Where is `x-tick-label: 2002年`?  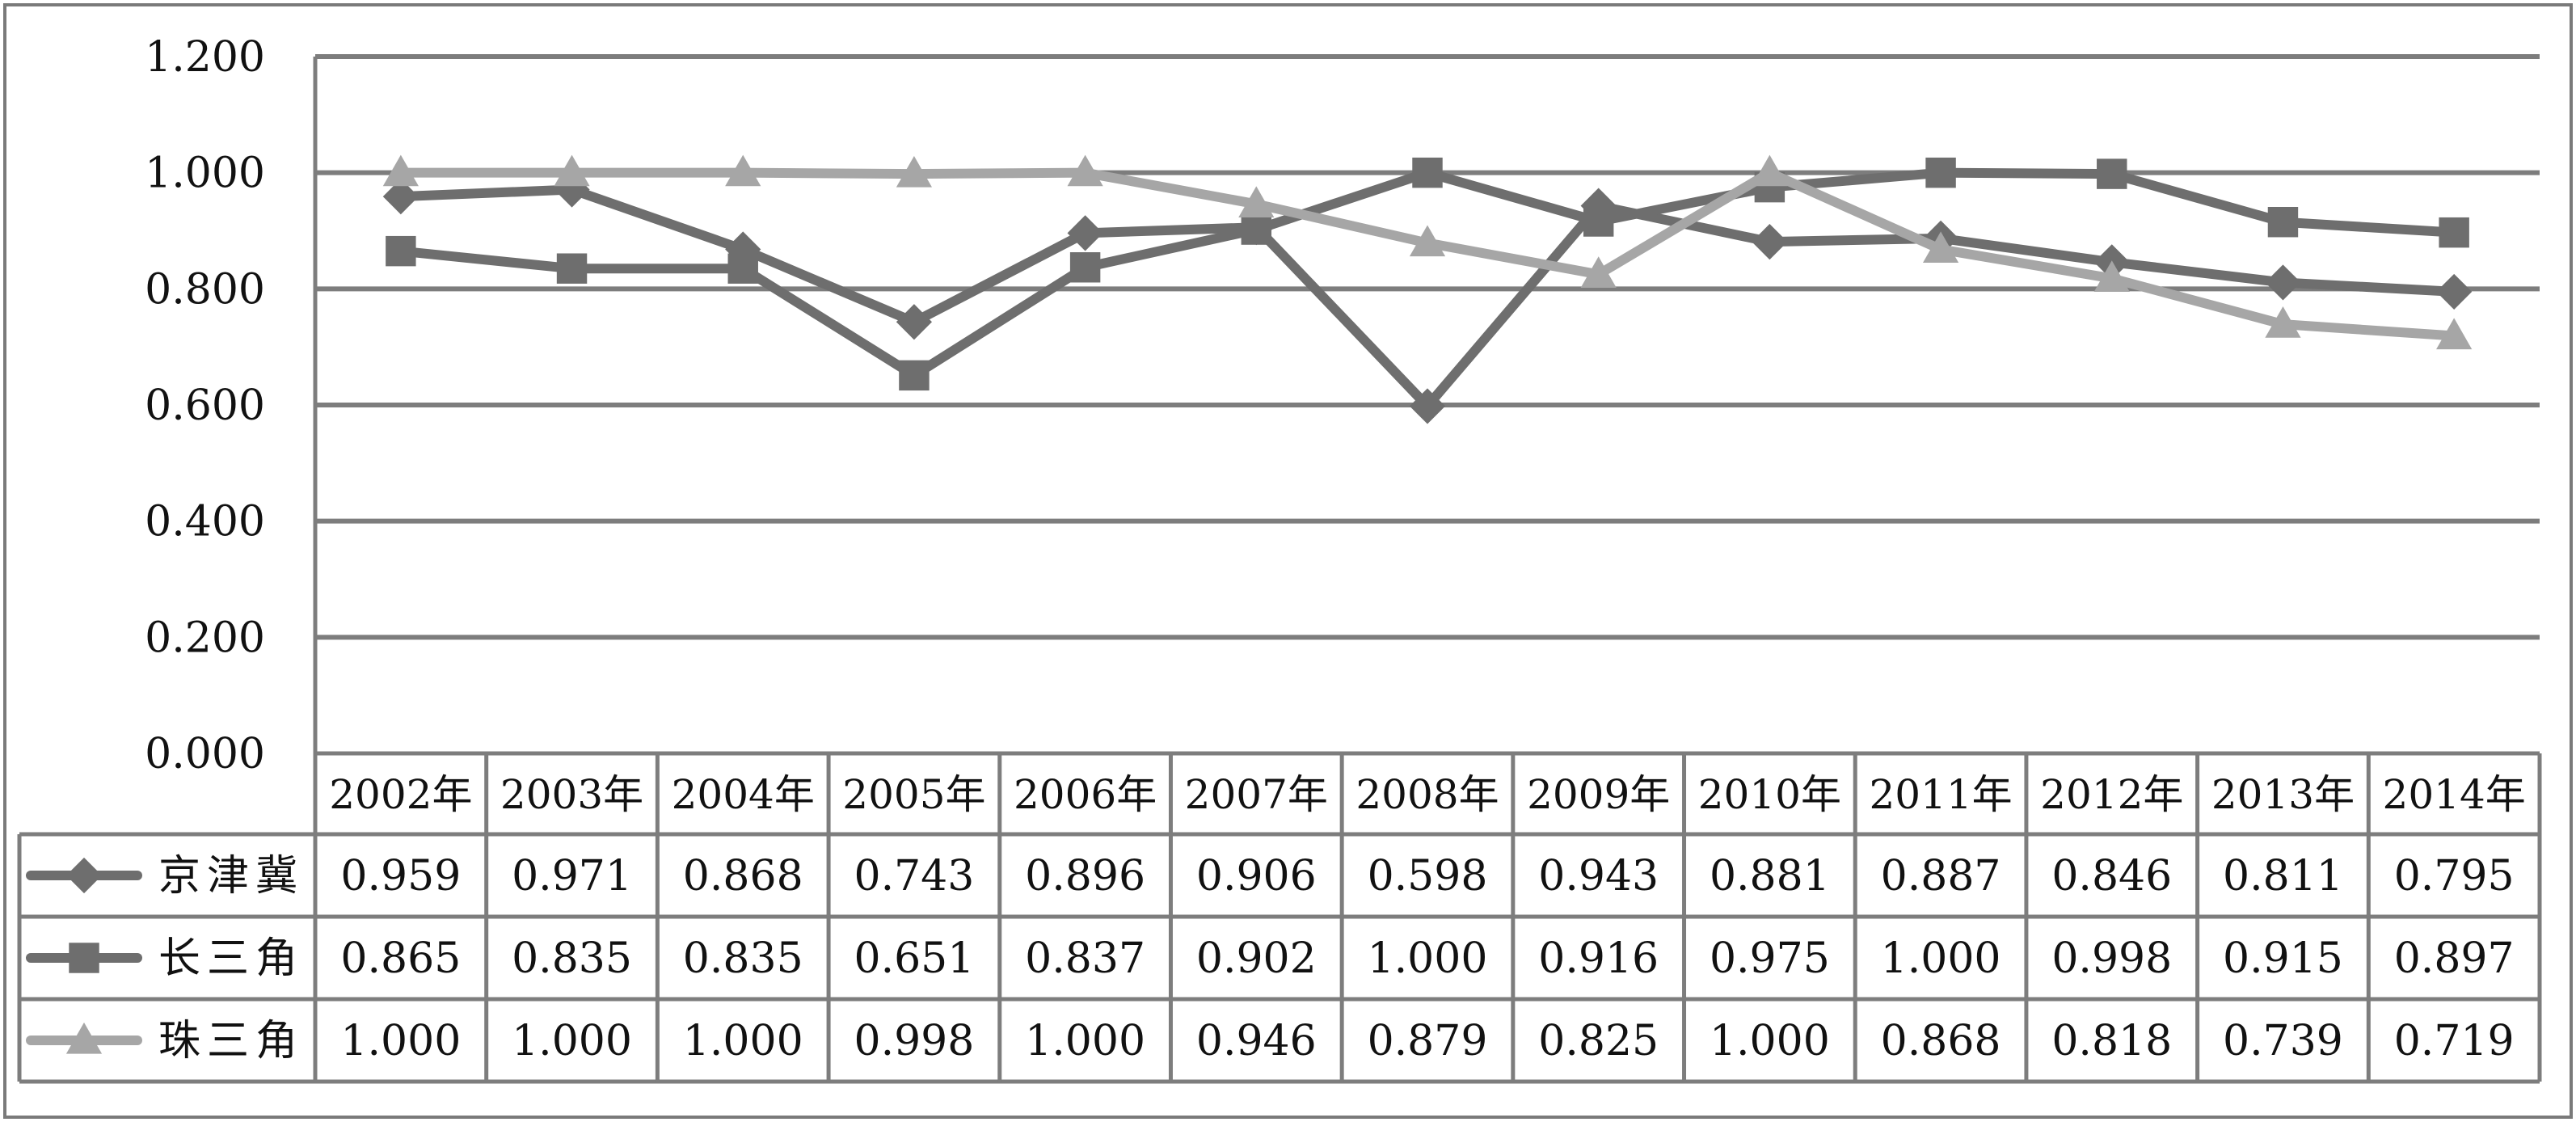 x-tick-label: 2002年 is located at coordinates (400, 794).